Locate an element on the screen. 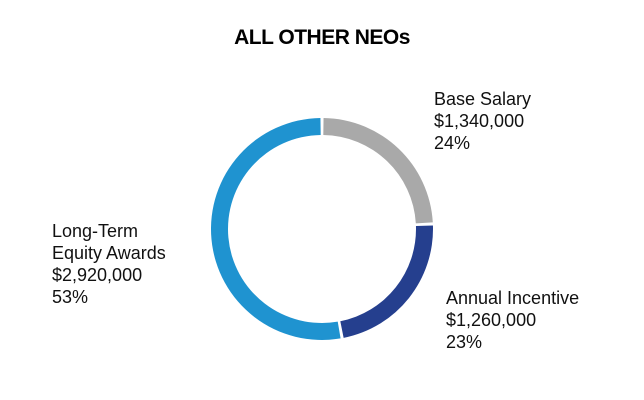  label-long-term-equity-line1: Long-Term is located at coordinates (95, 231).